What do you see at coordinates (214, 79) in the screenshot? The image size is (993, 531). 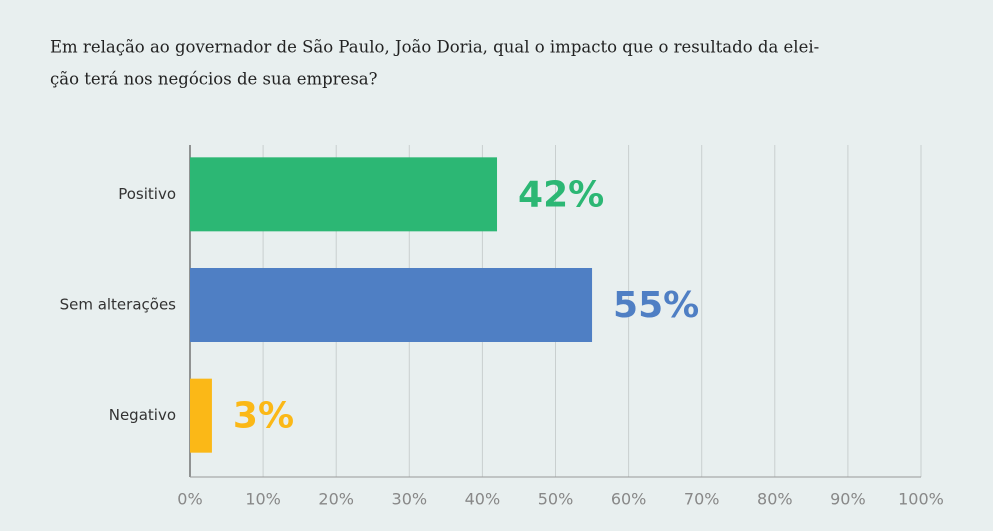 I see `chart-title-line: ção terá nos negócios de sua empresa?` at bounding box center [214, 79].